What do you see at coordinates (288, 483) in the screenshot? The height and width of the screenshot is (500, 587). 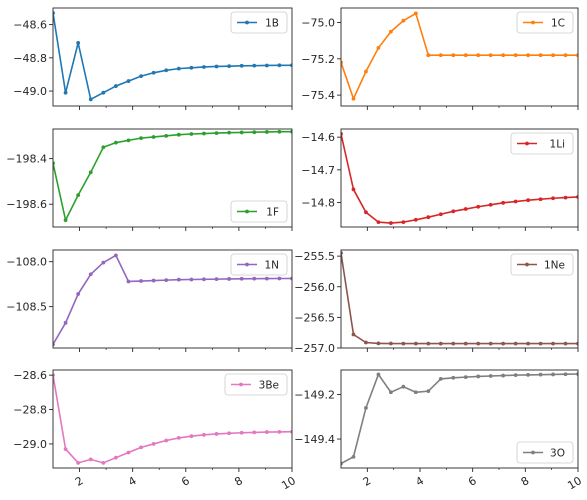 I see `x-tick-label: 10` at bounding box center [288, 483].